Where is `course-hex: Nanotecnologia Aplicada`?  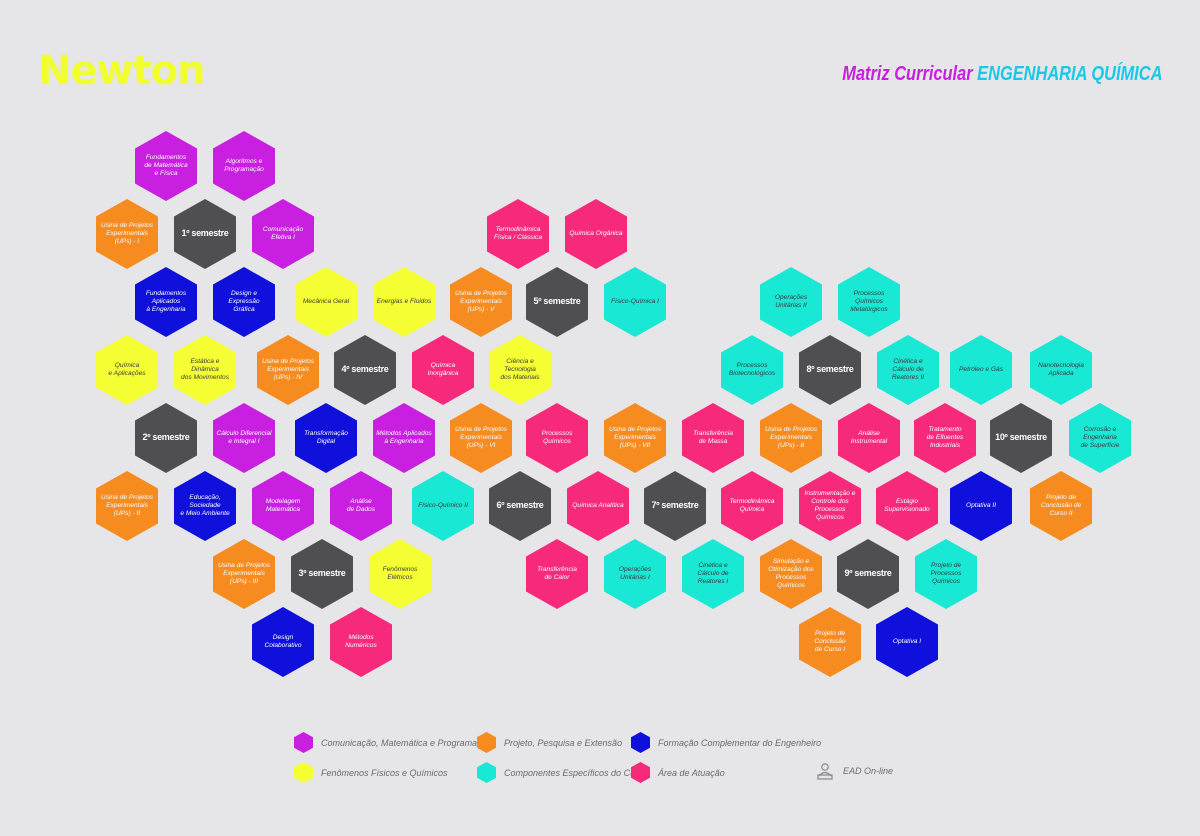 course-hex: Nanotecnologia Aplicada is located at coordinates (1061, 370).